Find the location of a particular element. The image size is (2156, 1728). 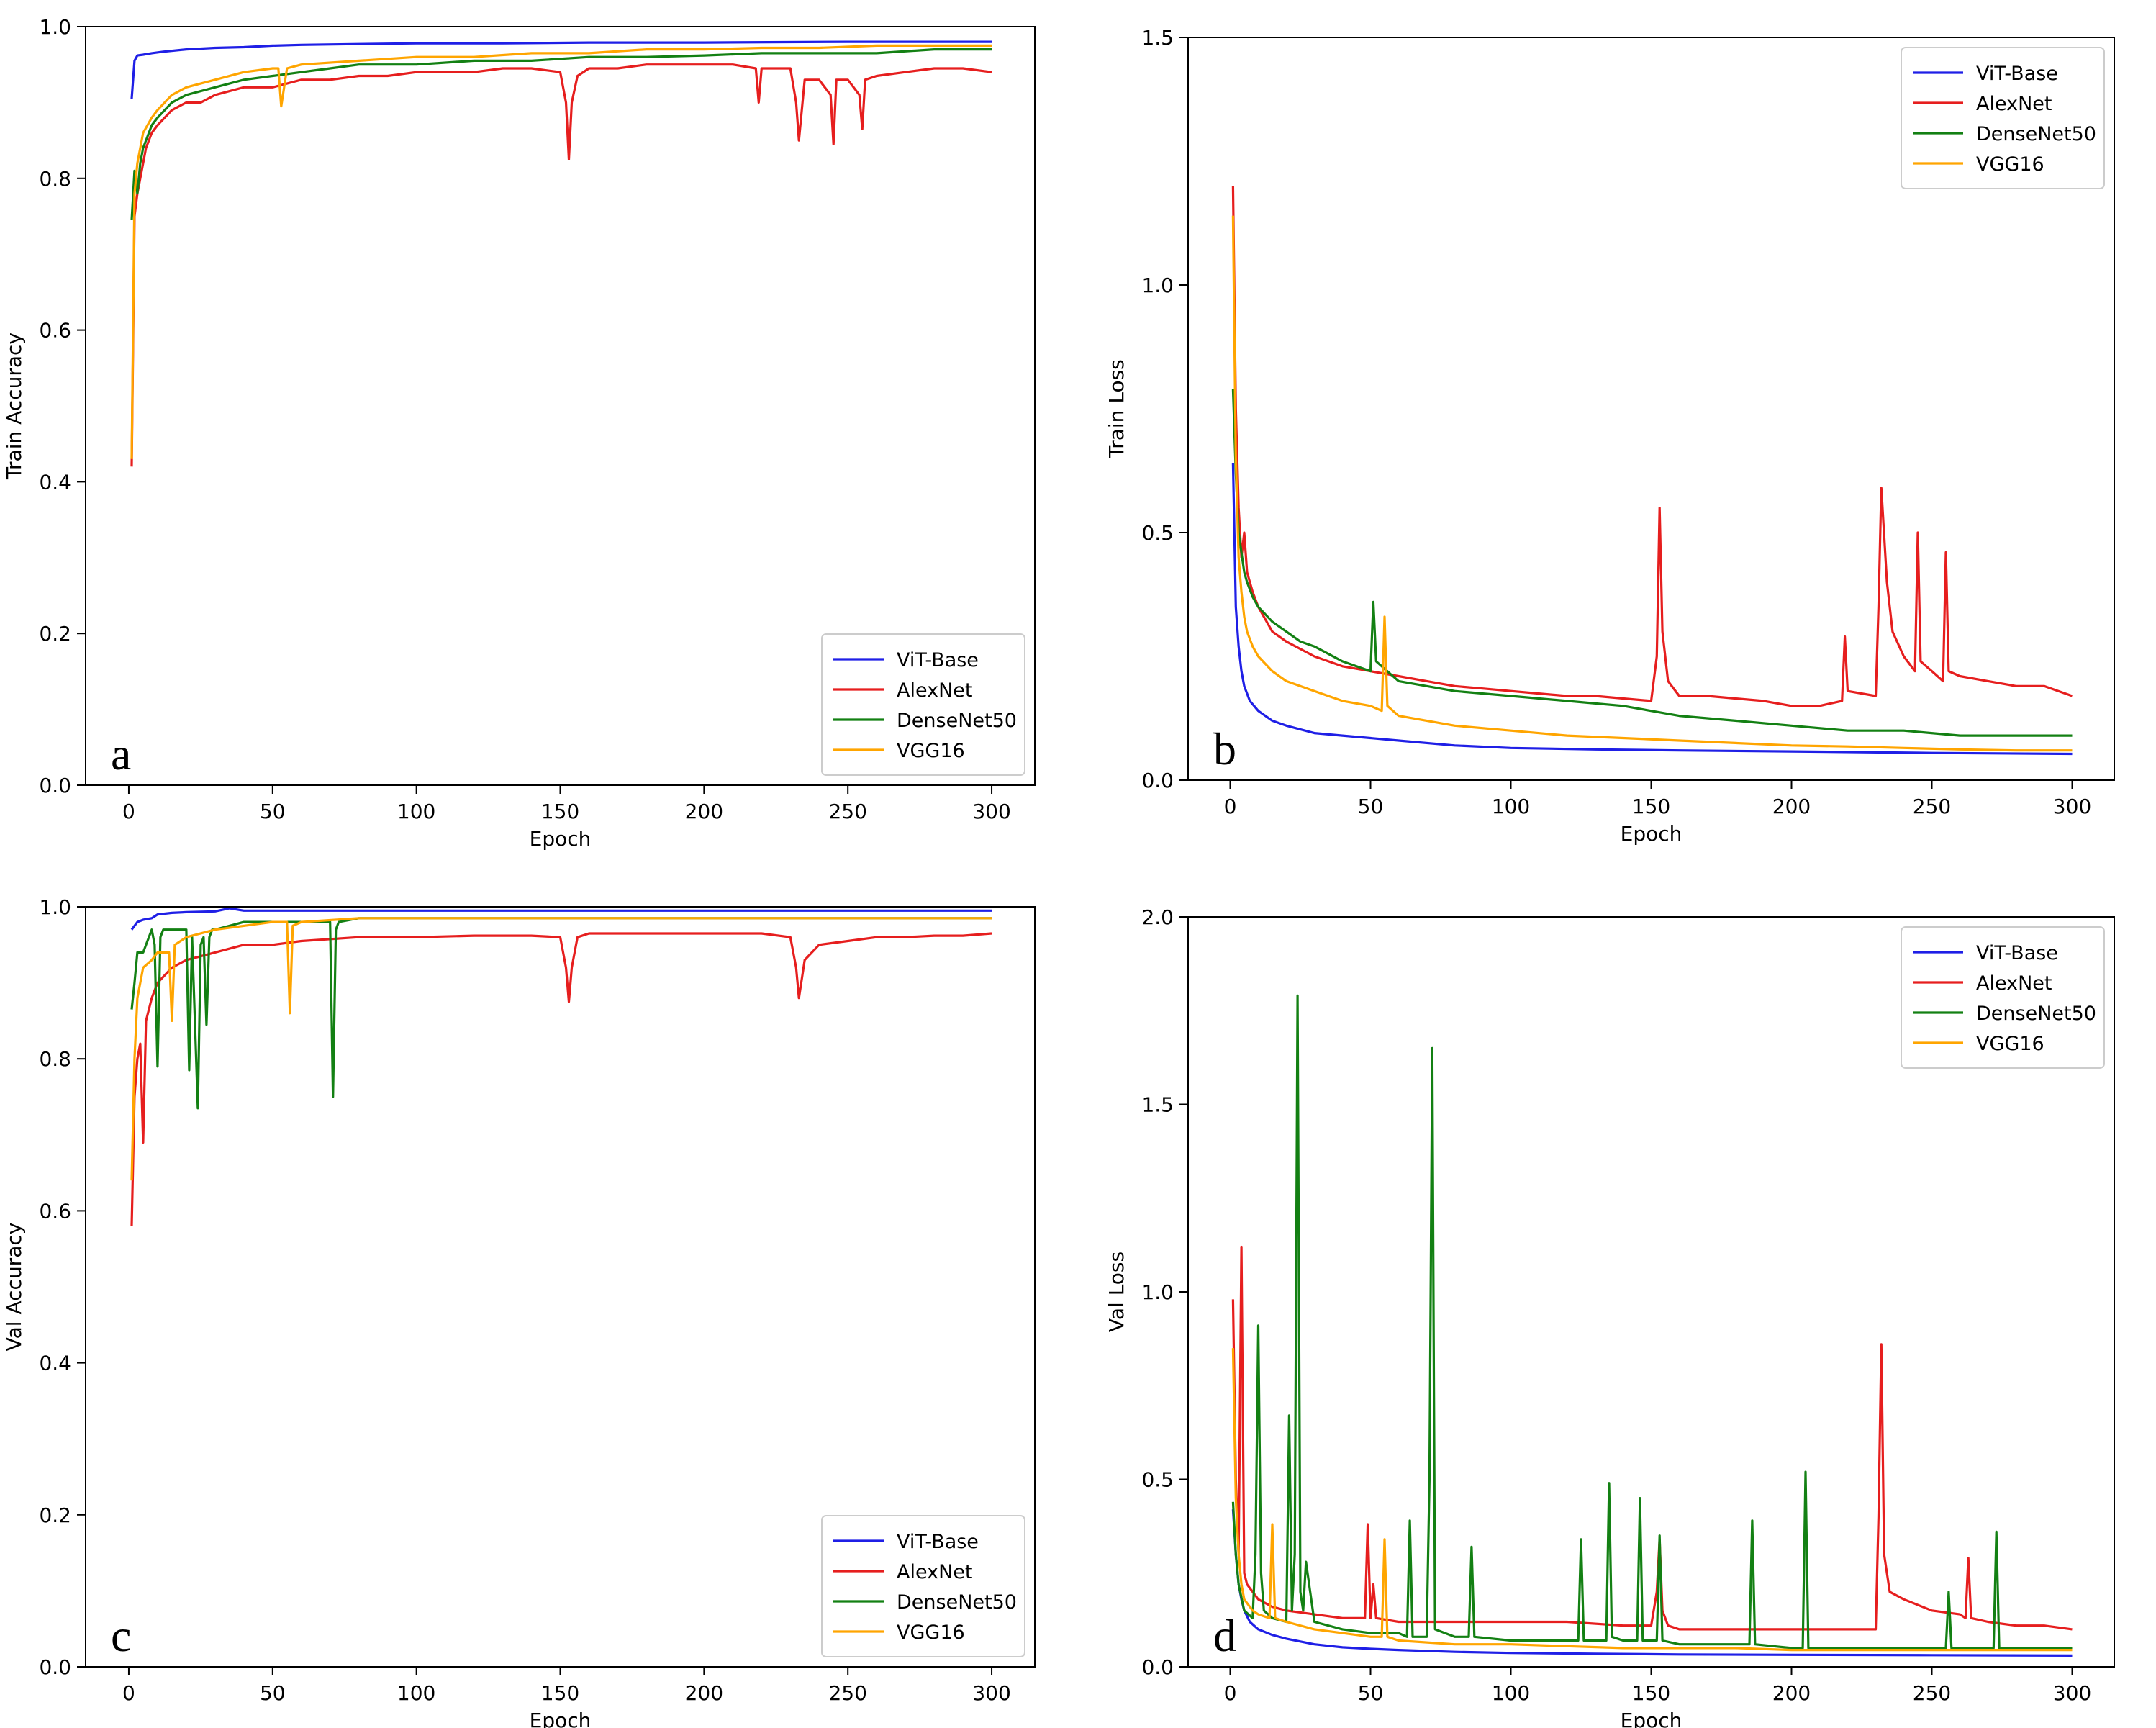

y-tick-label: 2.0 is located at coordinates (1157, 917).